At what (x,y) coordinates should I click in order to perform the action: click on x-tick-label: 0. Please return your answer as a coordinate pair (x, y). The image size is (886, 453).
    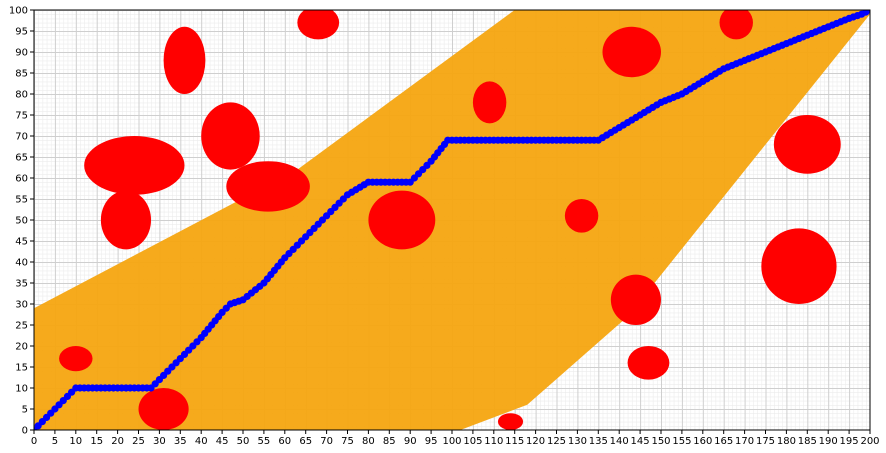
    Looking at the image, I should click on (34, 441).